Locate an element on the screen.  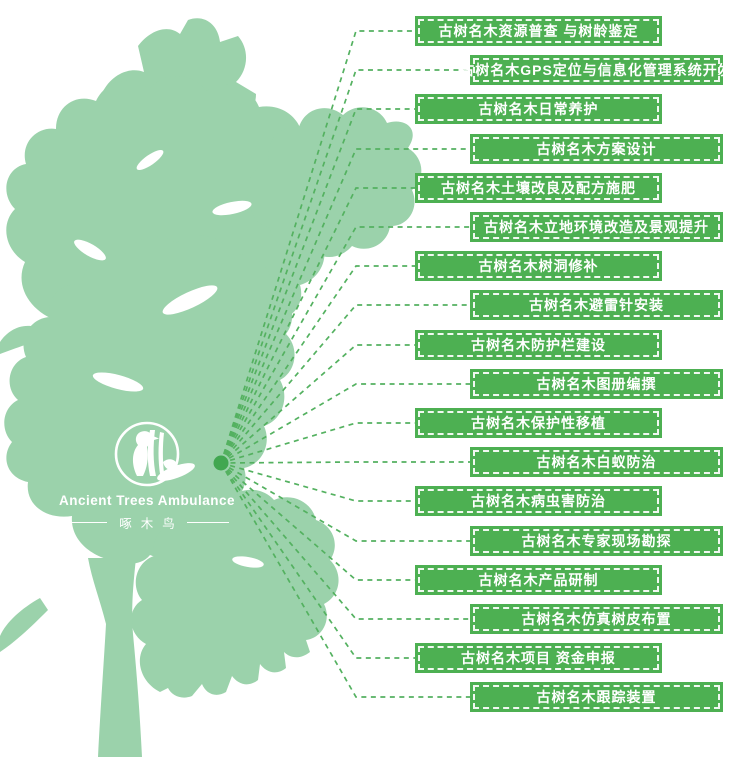
service-banner: 古树名木方案设计 is located at coordinates (596, 149).